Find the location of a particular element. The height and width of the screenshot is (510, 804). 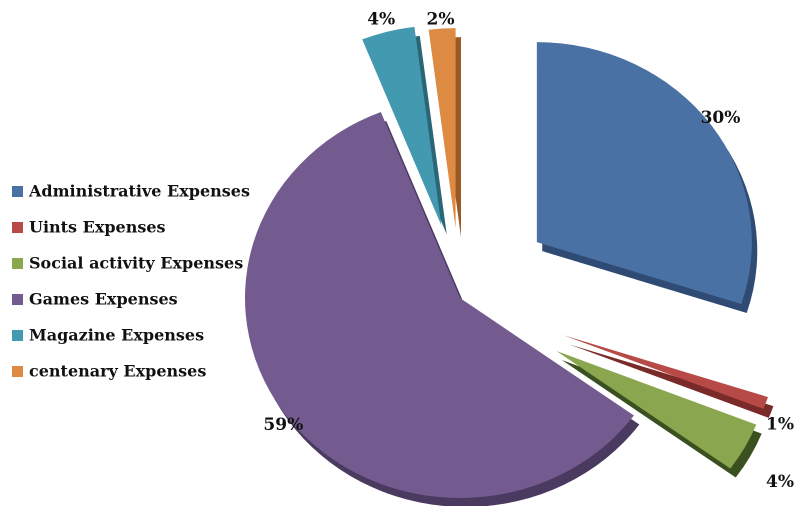

legend-label-uints-expenses: Uints Expenses is located at coordinates (97, 227).